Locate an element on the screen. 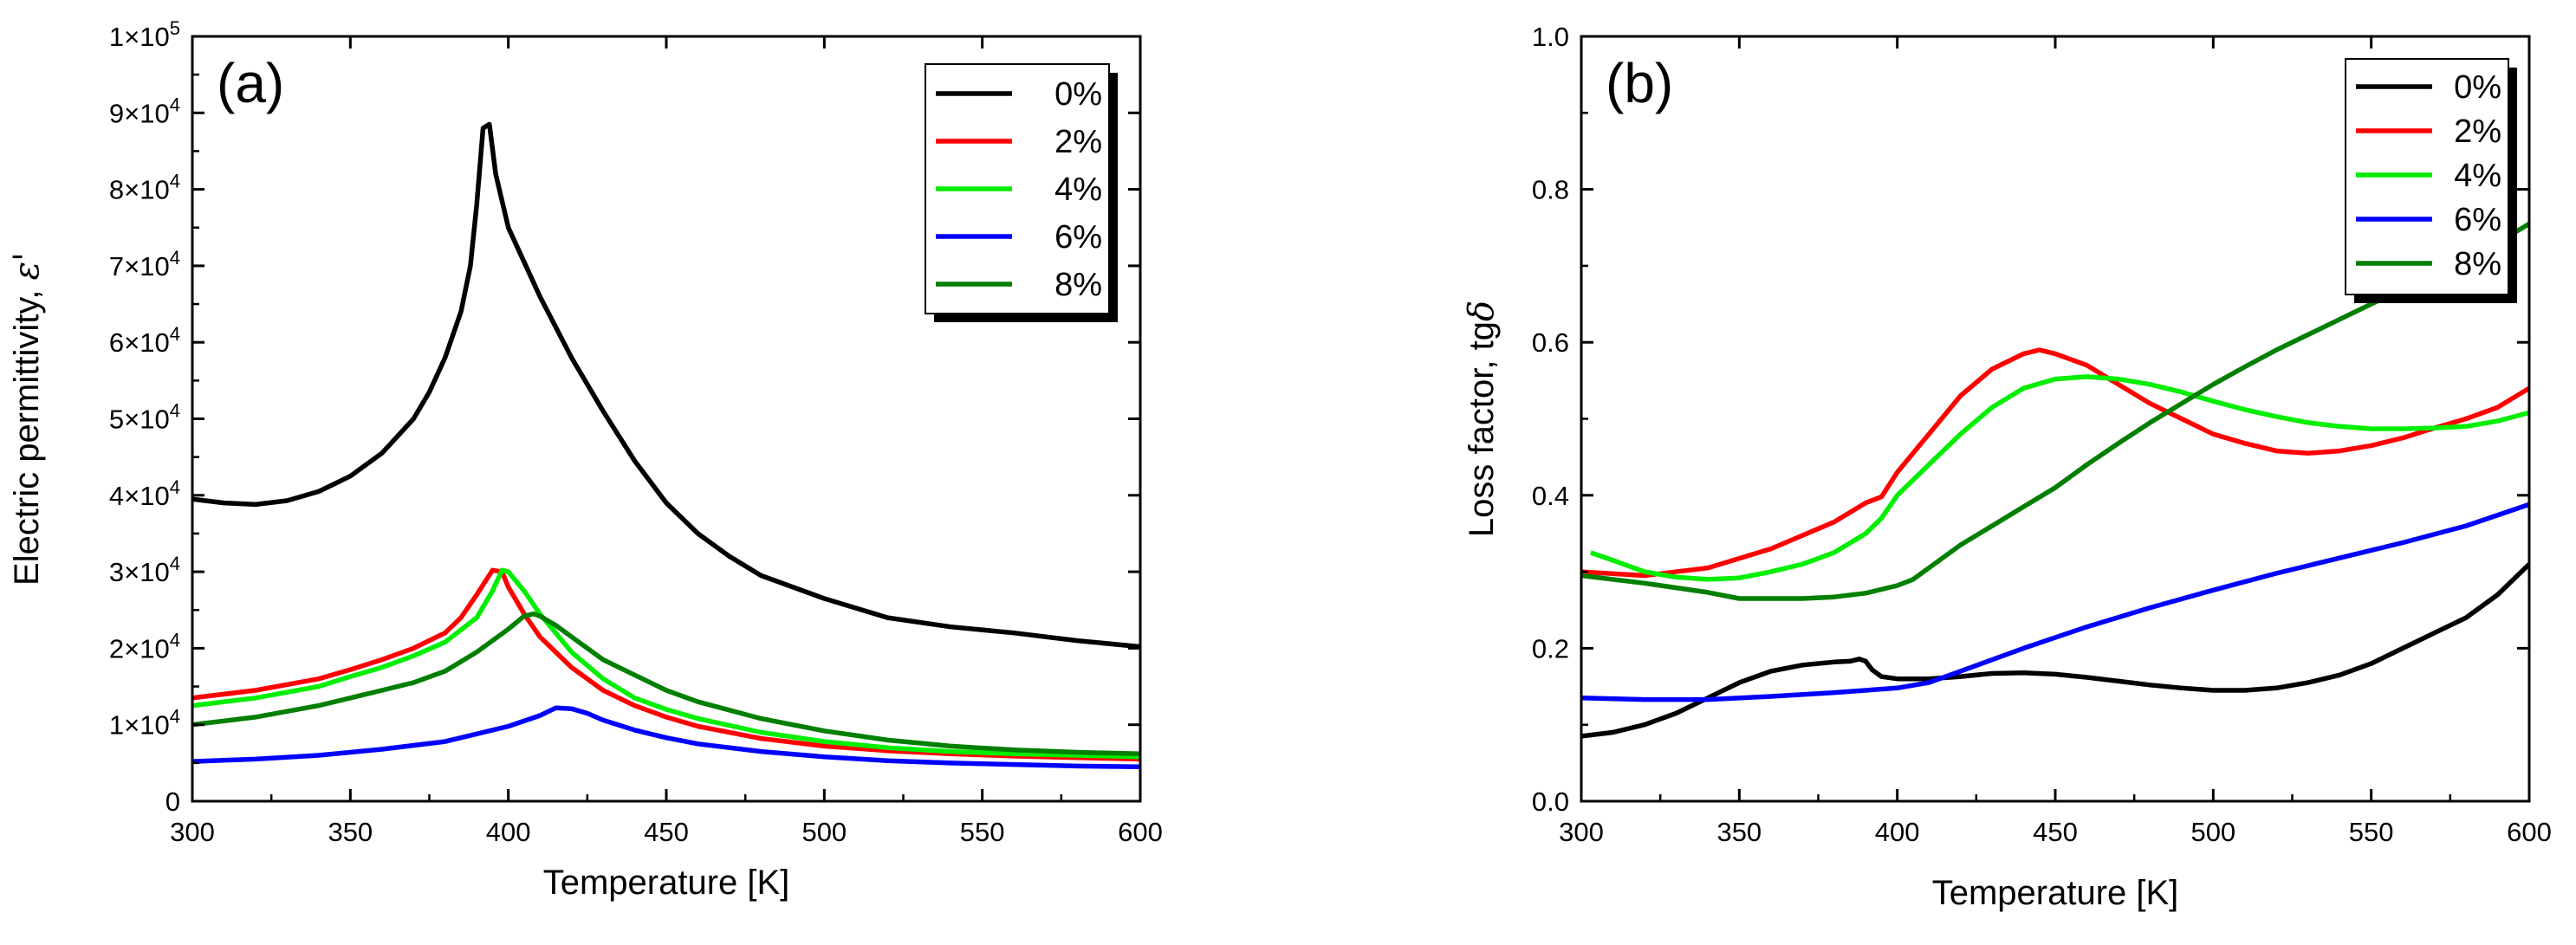 This screenshot has width=2576, height=945. y-tick-label: 4×10⁴ is located at coordinates (145, 493).